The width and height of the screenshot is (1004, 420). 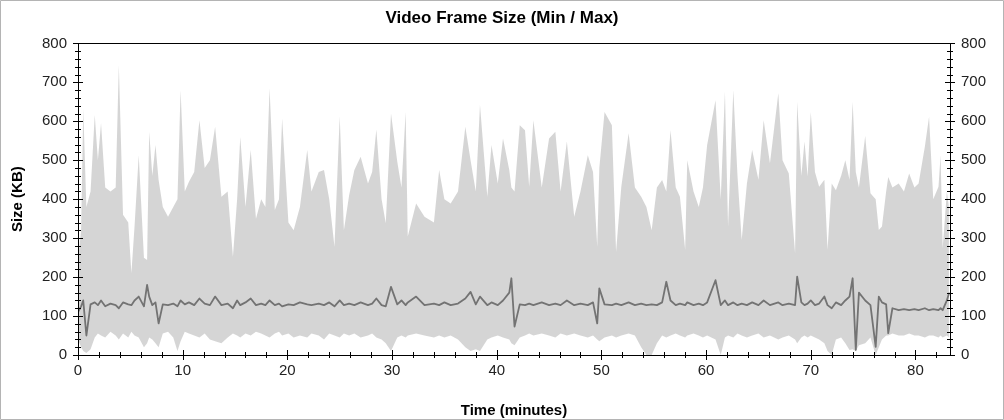 What do you see at coordinates (974, 42) in the screenshot?
I see `y2-tick-label: 800` at bounding box center [974, 42].